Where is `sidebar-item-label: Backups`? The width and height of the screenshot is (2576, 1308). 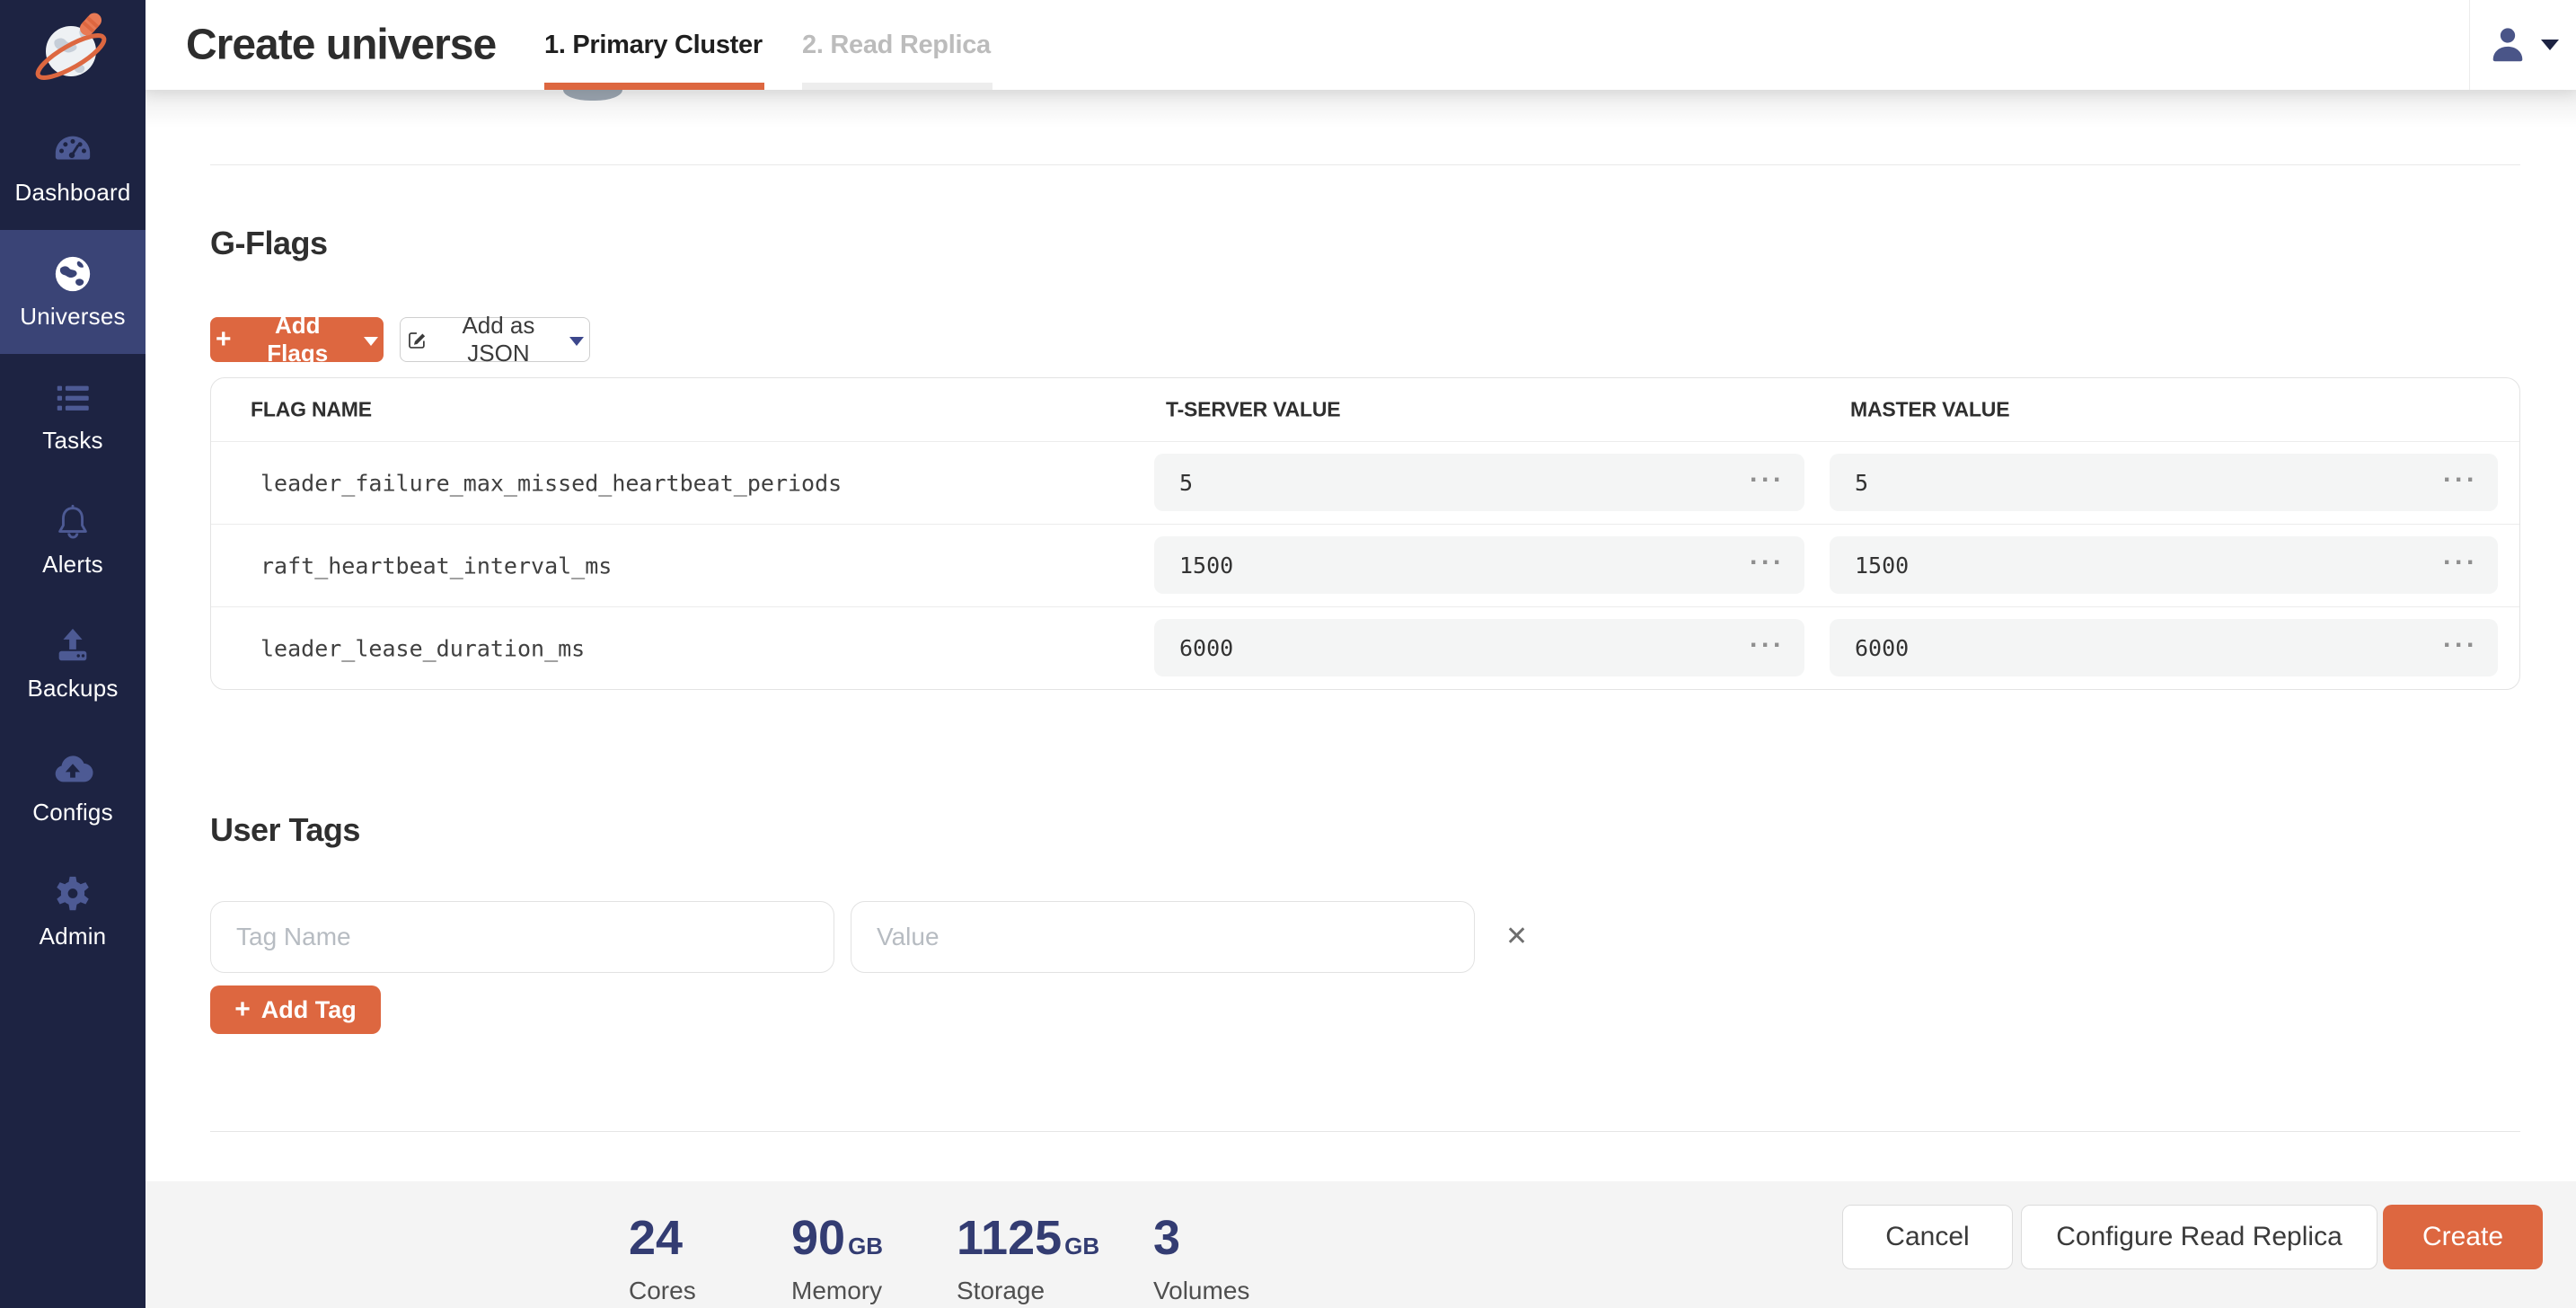
sidebar-item-label: Backups is located at coordinates (73, 688).